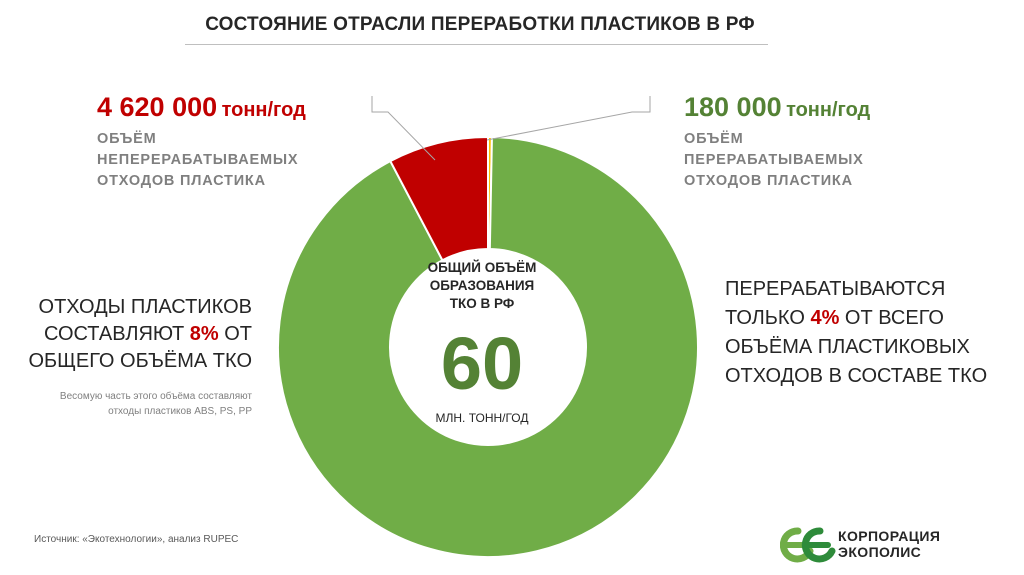  I want to click on donut-center-caption: ОБЩИЙ ОБЪЁМ ОБРАЗОВАНИЯ ТКО В РФ, so click(482, 286).